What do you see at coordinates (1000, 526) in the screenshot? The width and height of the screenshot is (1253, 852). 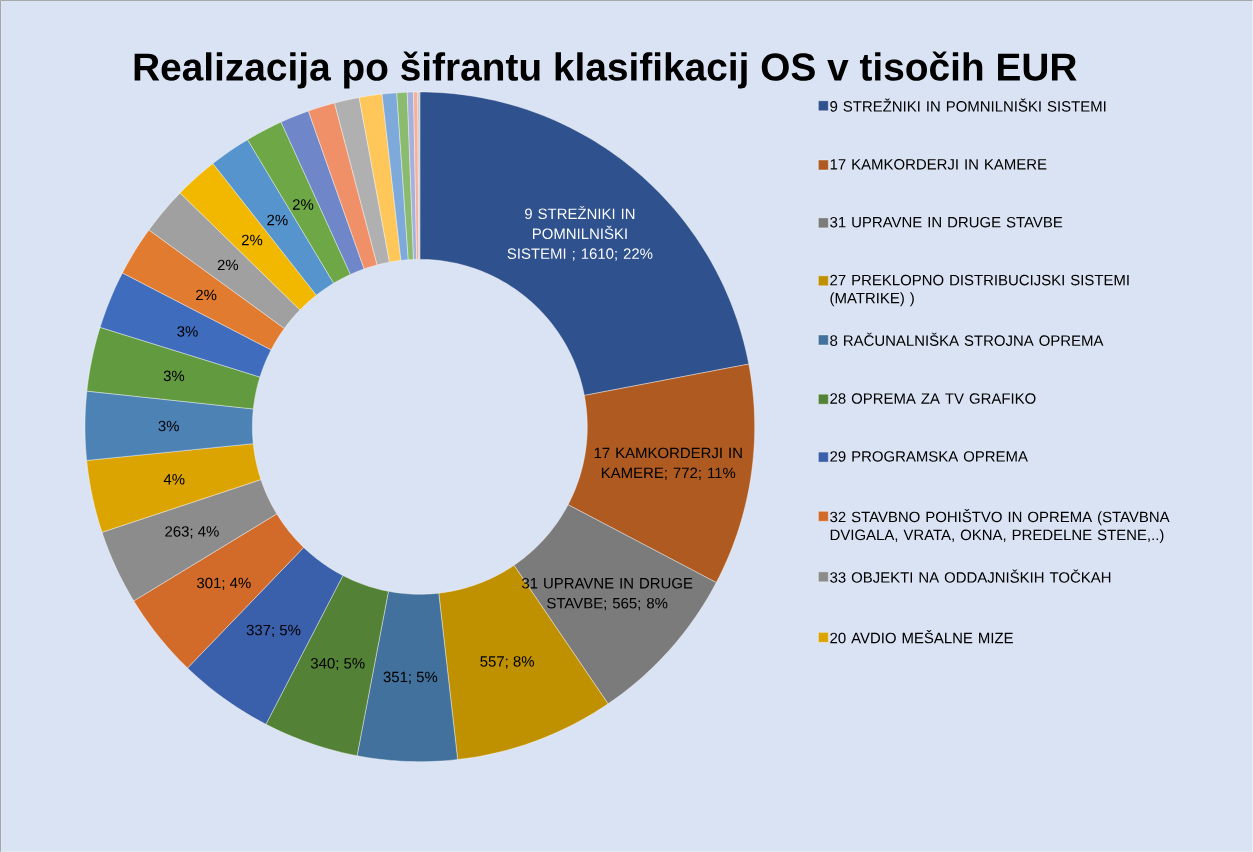 I see `legend-label: 32 STAVBNO POHIŠTVO IN OPREMA (STAVBNA DVIGALA, VRATA, OKNA, PREDELNE STENE,..)` at bounding box center [1000, 526].